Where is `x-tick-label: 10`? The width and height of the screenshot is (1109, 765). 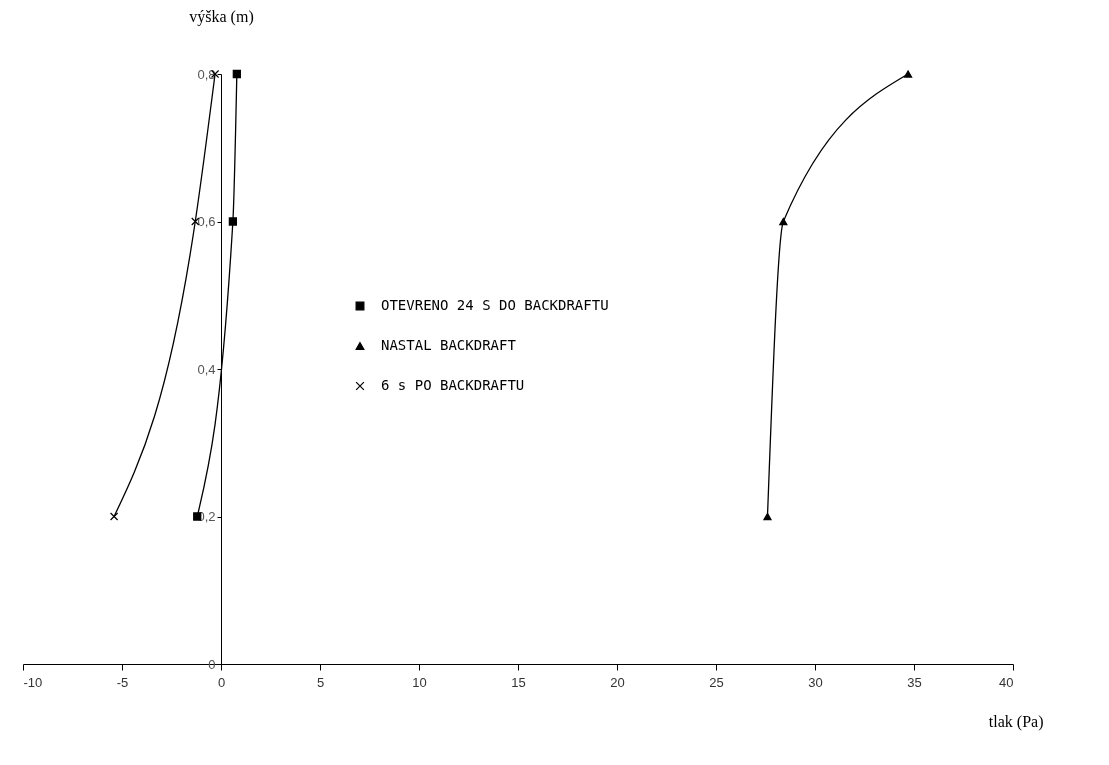
x-tick-label: 10 is located at coordinates (419, 682).